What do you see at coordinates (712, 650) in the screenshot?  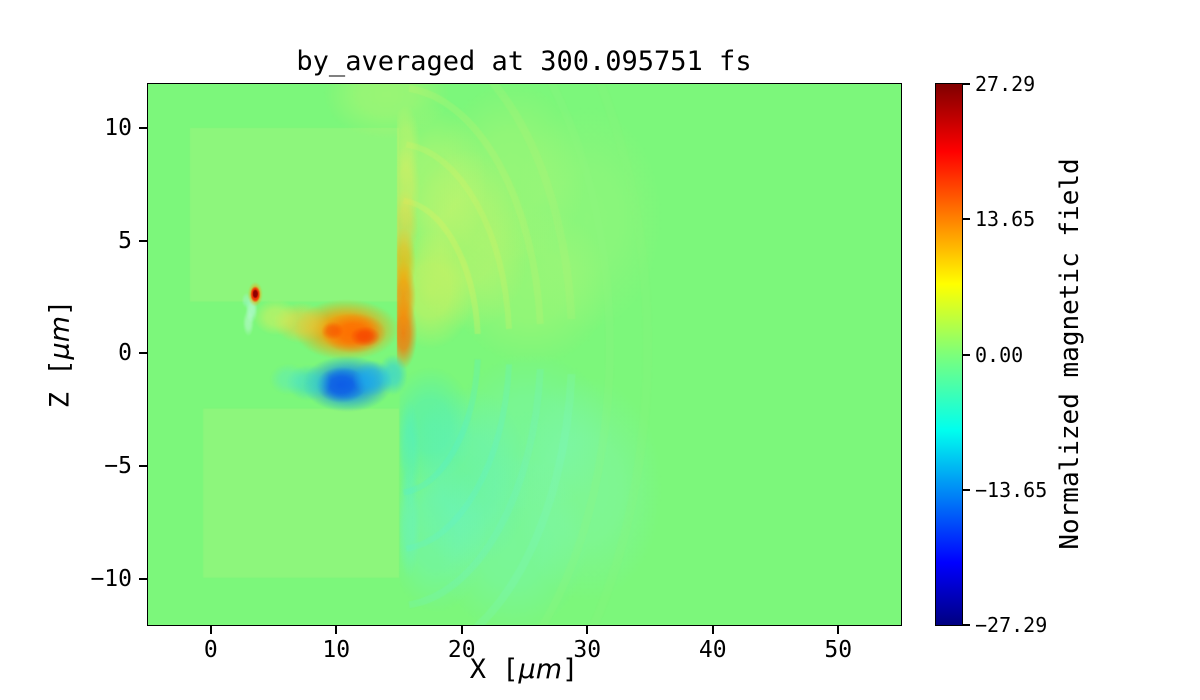 I see `x-tick-label: 40` at bounding box center [712, 650].